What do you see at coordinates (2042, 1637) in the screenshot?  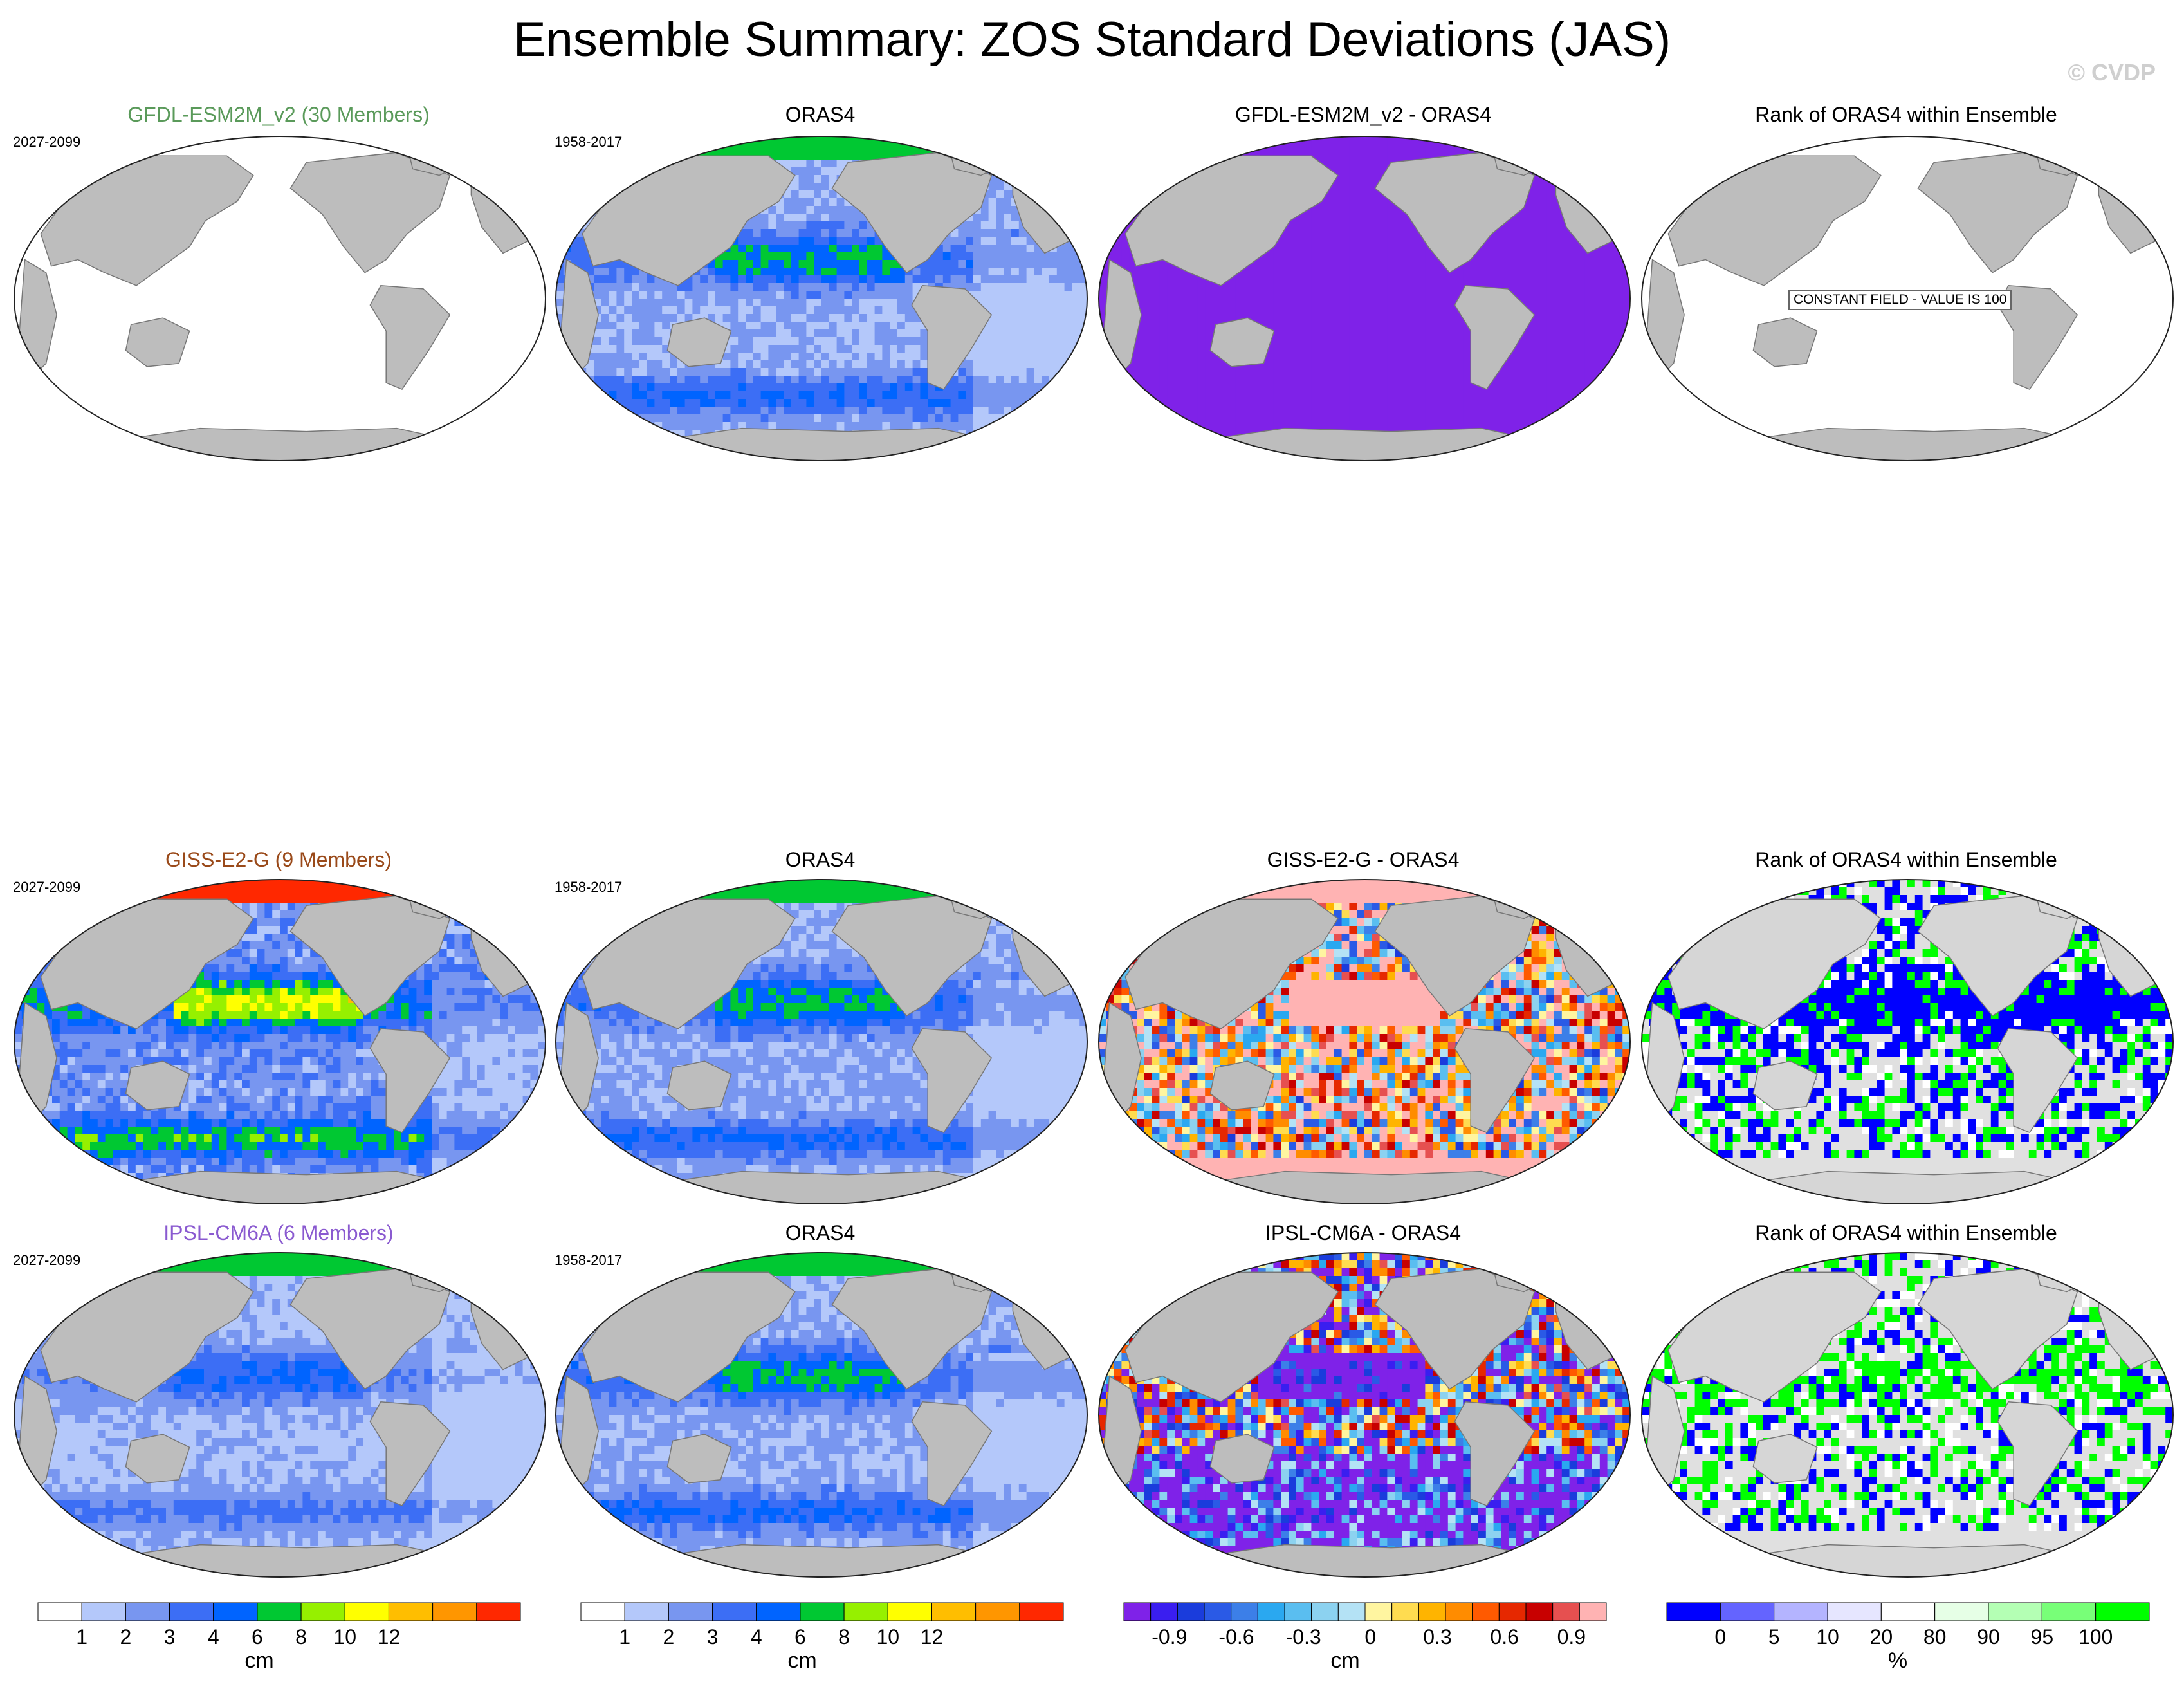 I see `colorbar-tick-label: 95` at bounding box center [2042, 1637].